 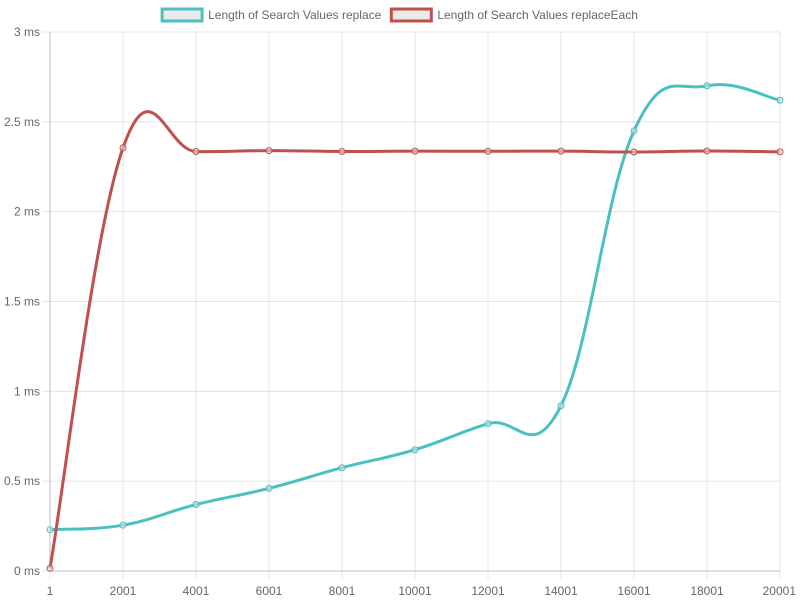 I want to click on y-tick-label: 2.5 ms, so click(x=22, y=122).